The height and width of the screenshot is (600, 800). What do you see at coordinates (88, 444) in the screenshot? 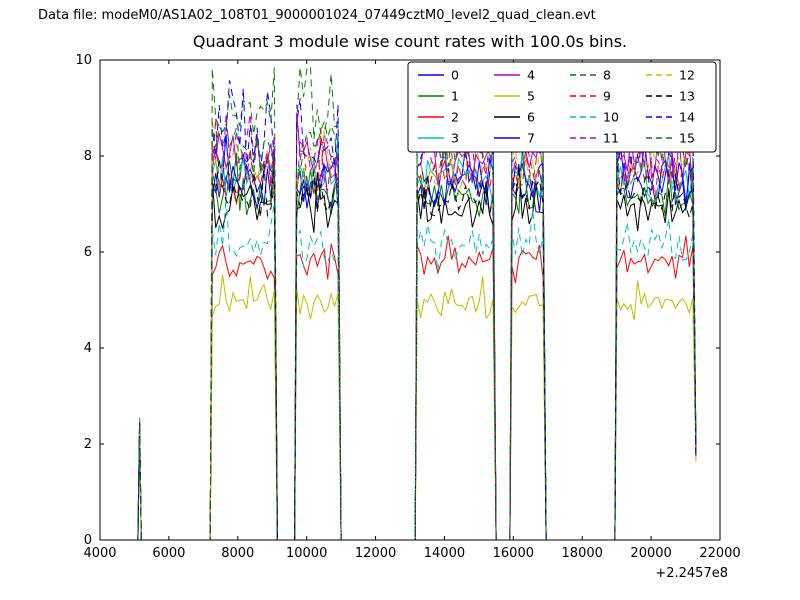
I see `y-tick-label: 2` at bounding box center [88, 444].